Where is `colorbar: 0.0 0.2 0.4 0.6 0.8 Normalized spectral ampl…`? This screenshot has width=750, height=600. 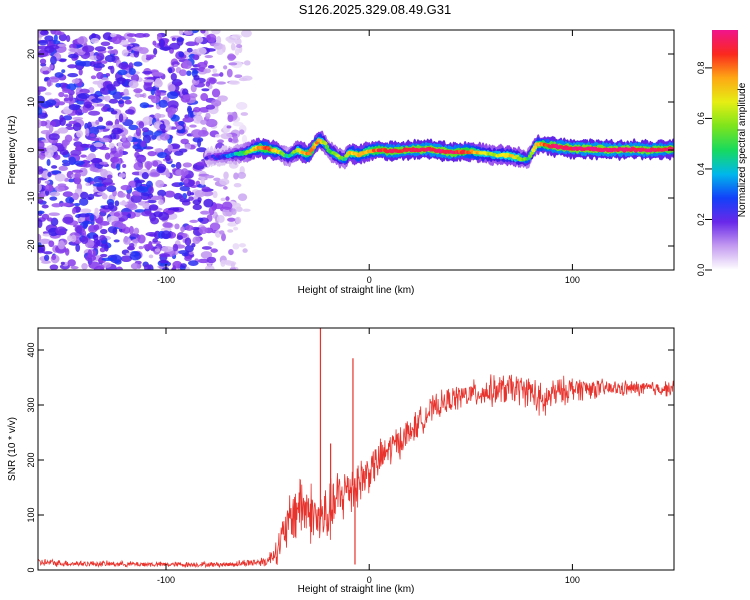
colorbar: 0.0 0.2 0.4 0.6 0.8 Normalized spectral ampl… is located at coordinates (722, 153).